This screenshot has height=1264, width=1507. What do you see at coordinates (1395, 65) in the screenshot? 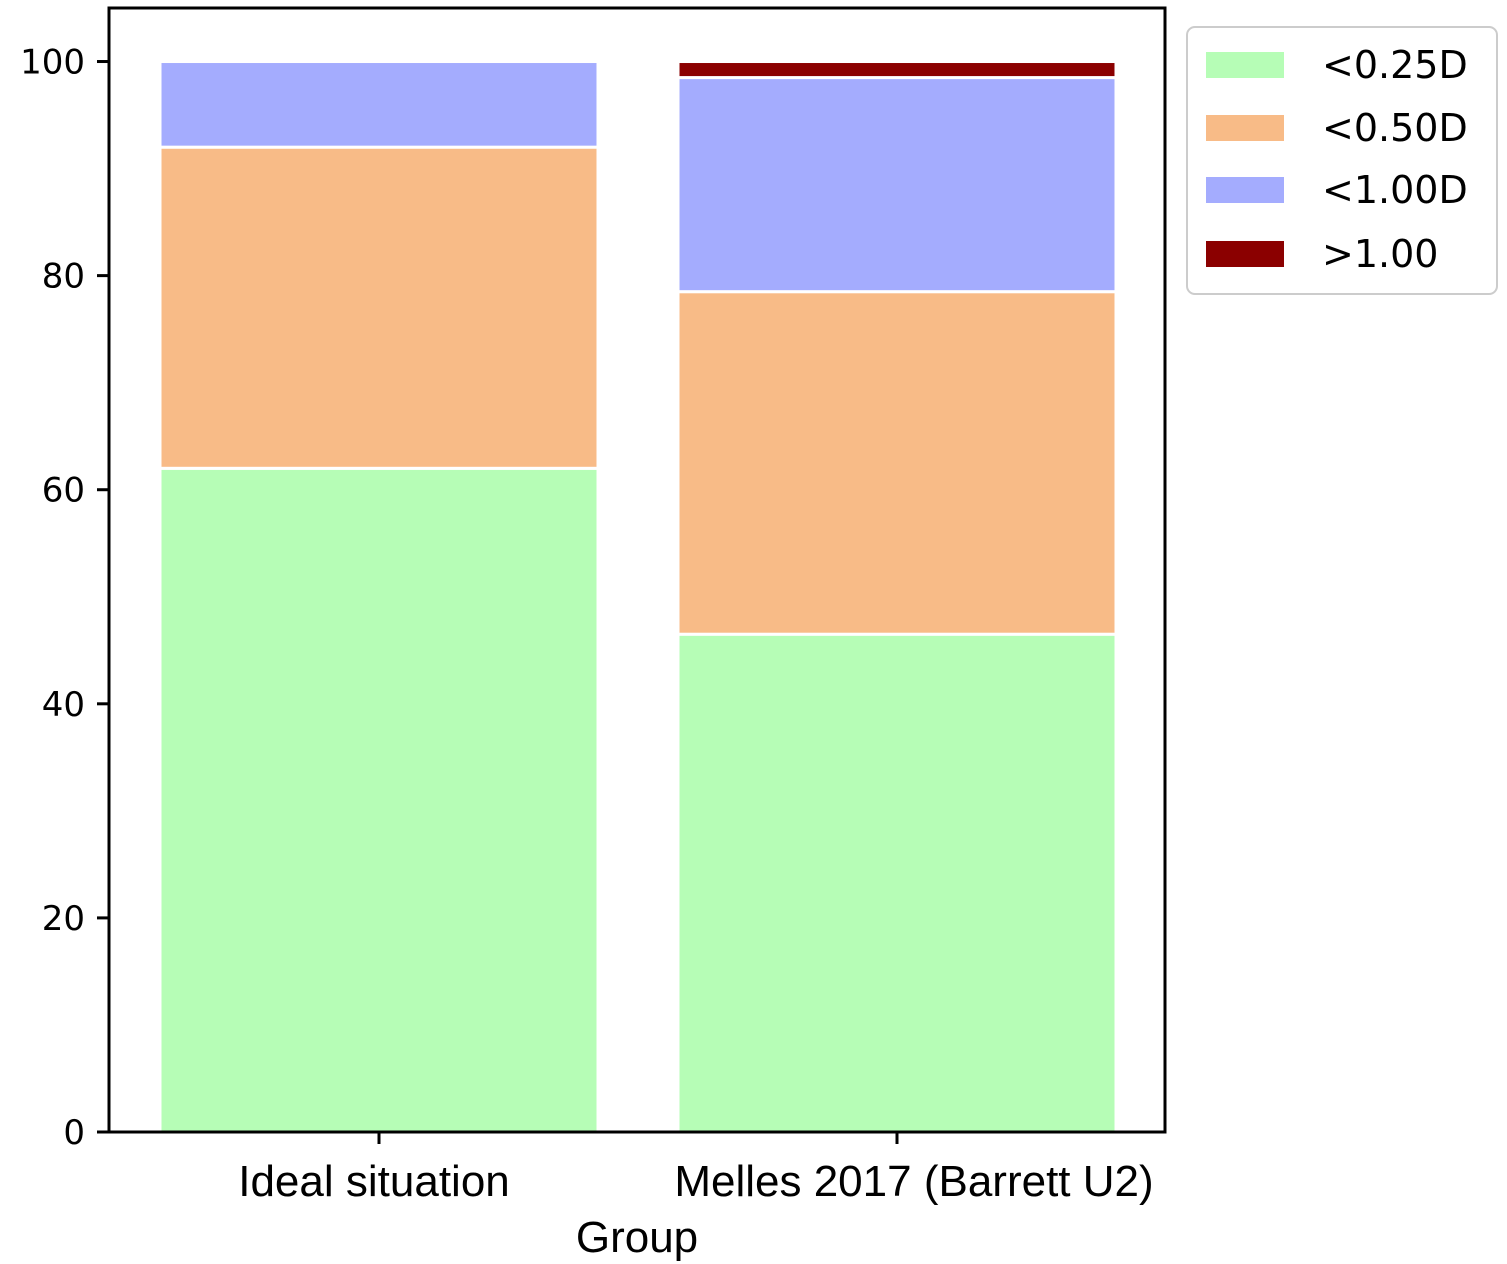
I see `legend-label: <0.25D` at bounding box center [1395, 65].